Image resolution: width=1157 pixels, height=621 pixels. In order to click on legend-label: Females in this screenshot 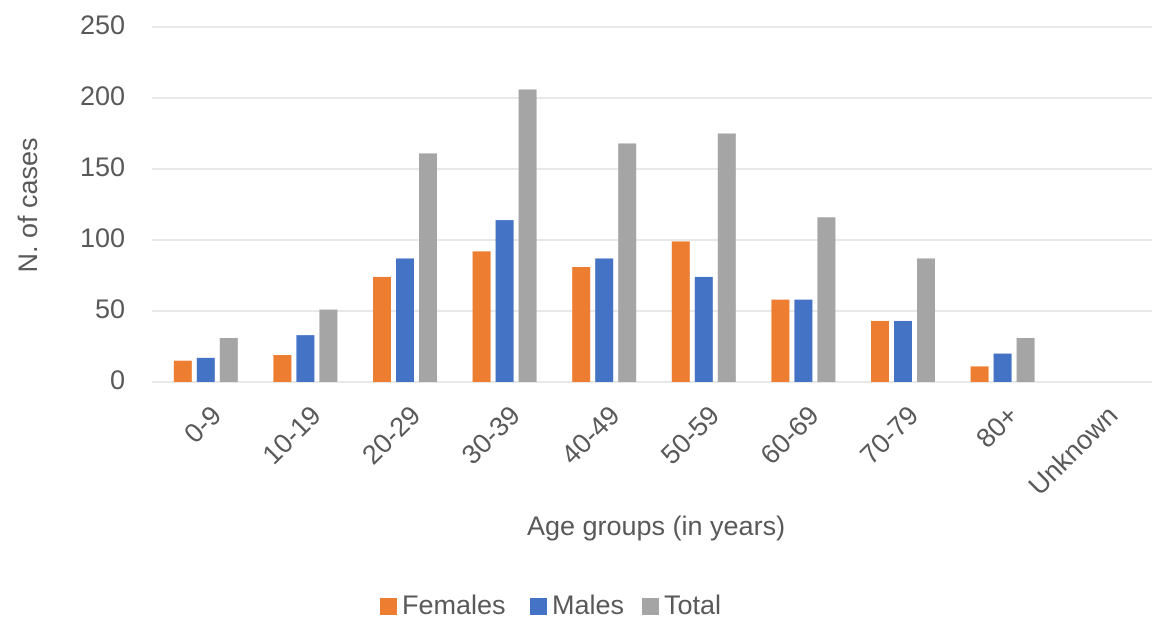, I will do `click(454, 605)`.